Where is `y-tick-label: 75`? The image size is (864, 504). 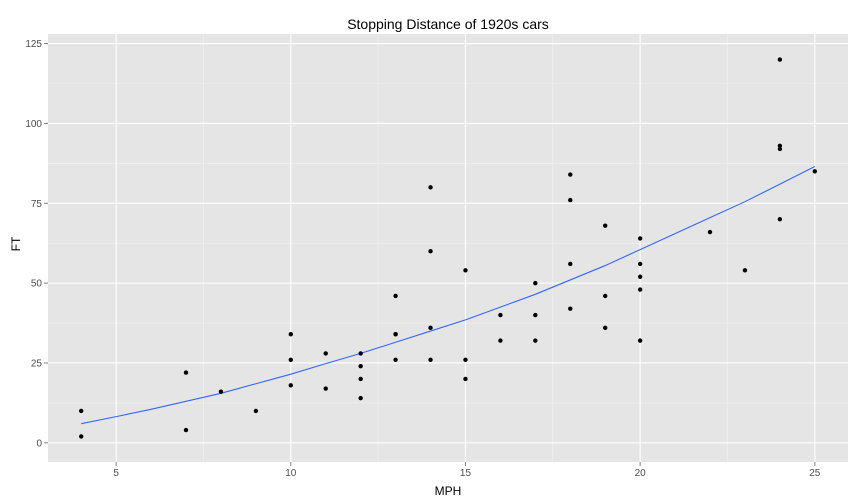
y-tick-label: 75 is located at coordinates (37, 204).